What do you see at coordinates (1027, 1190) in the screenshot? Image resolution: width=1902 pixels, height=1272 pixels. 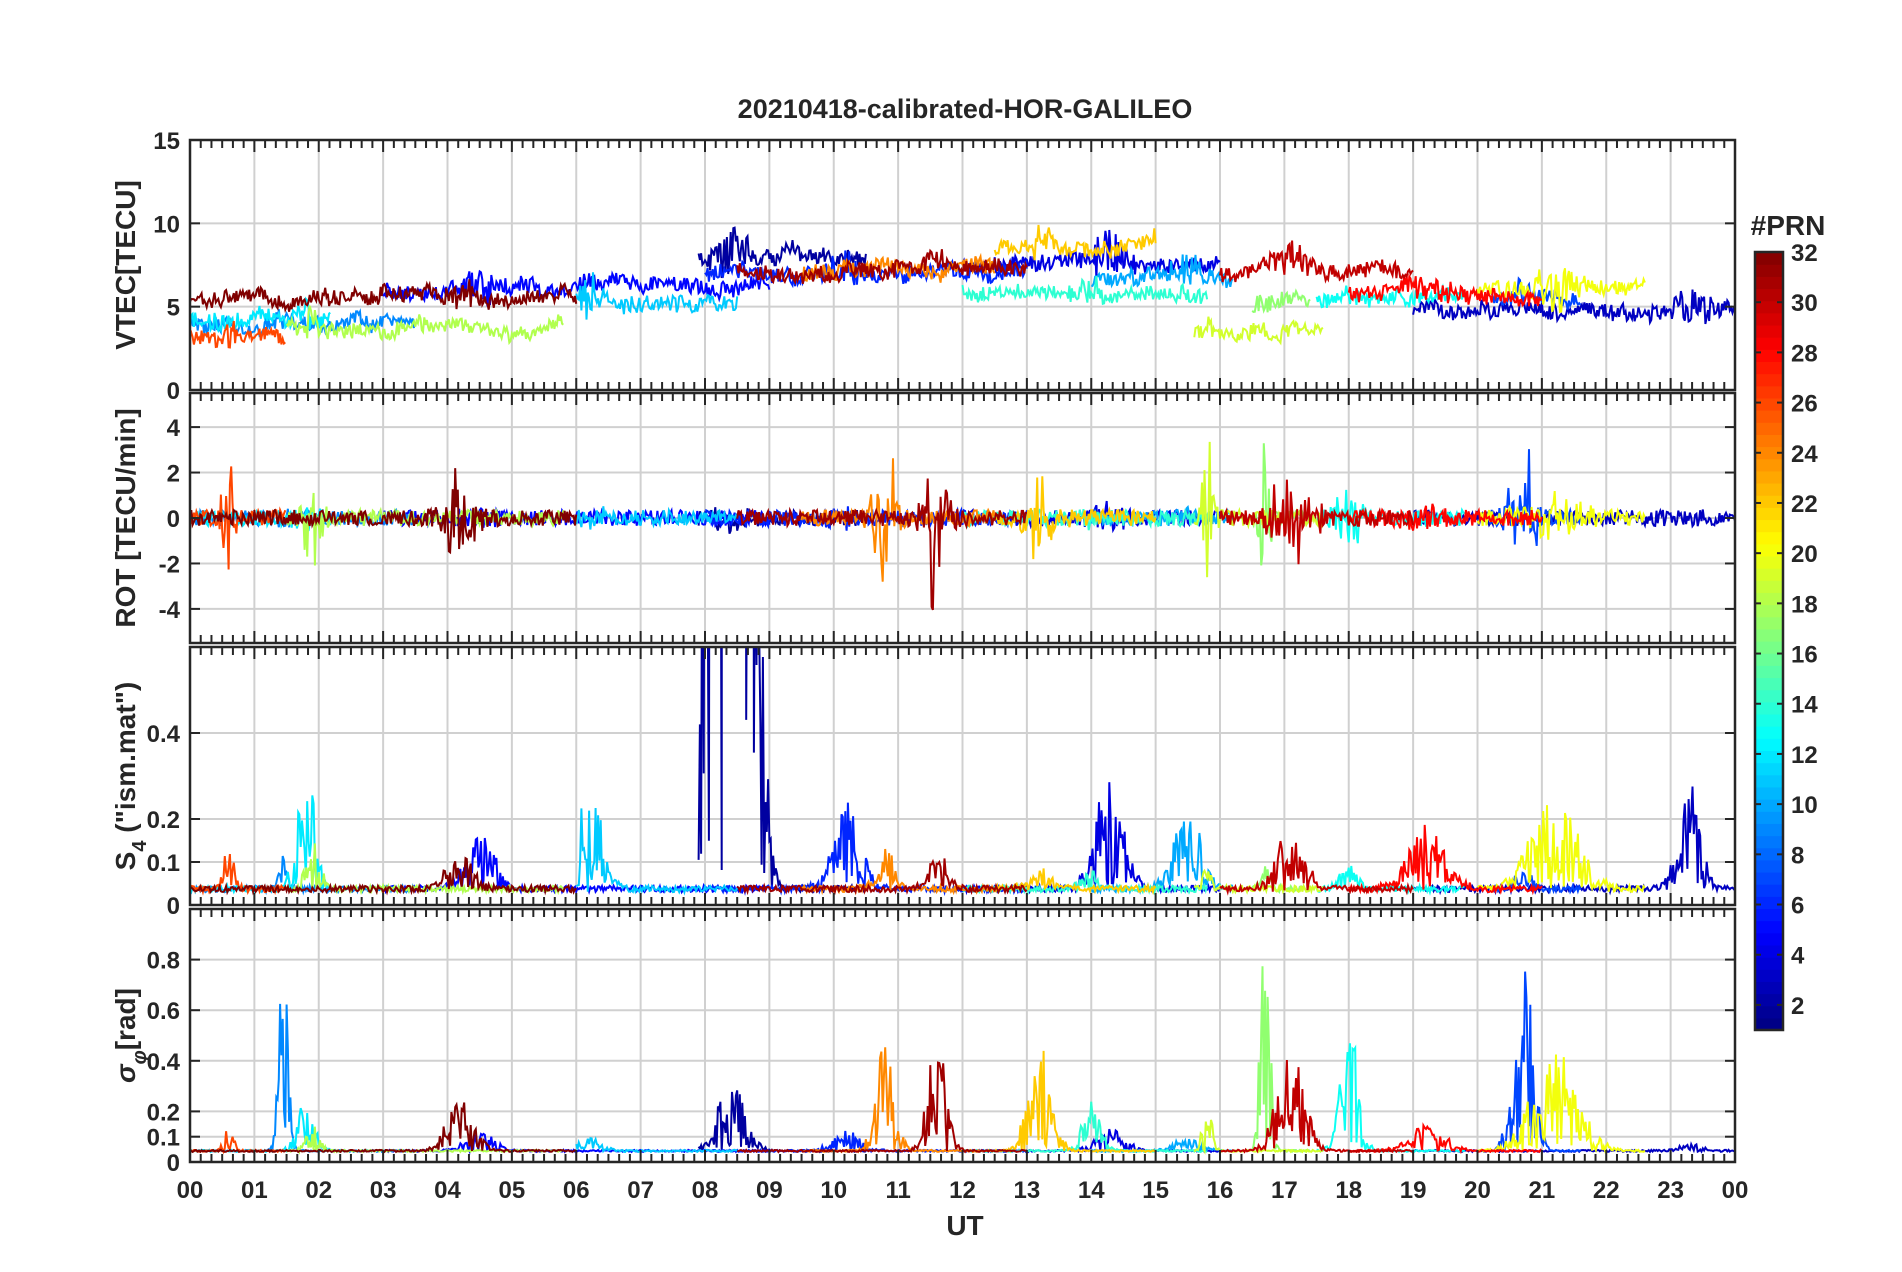 I see `x-tick-label: 13` at bounding box center [1027, 1190].